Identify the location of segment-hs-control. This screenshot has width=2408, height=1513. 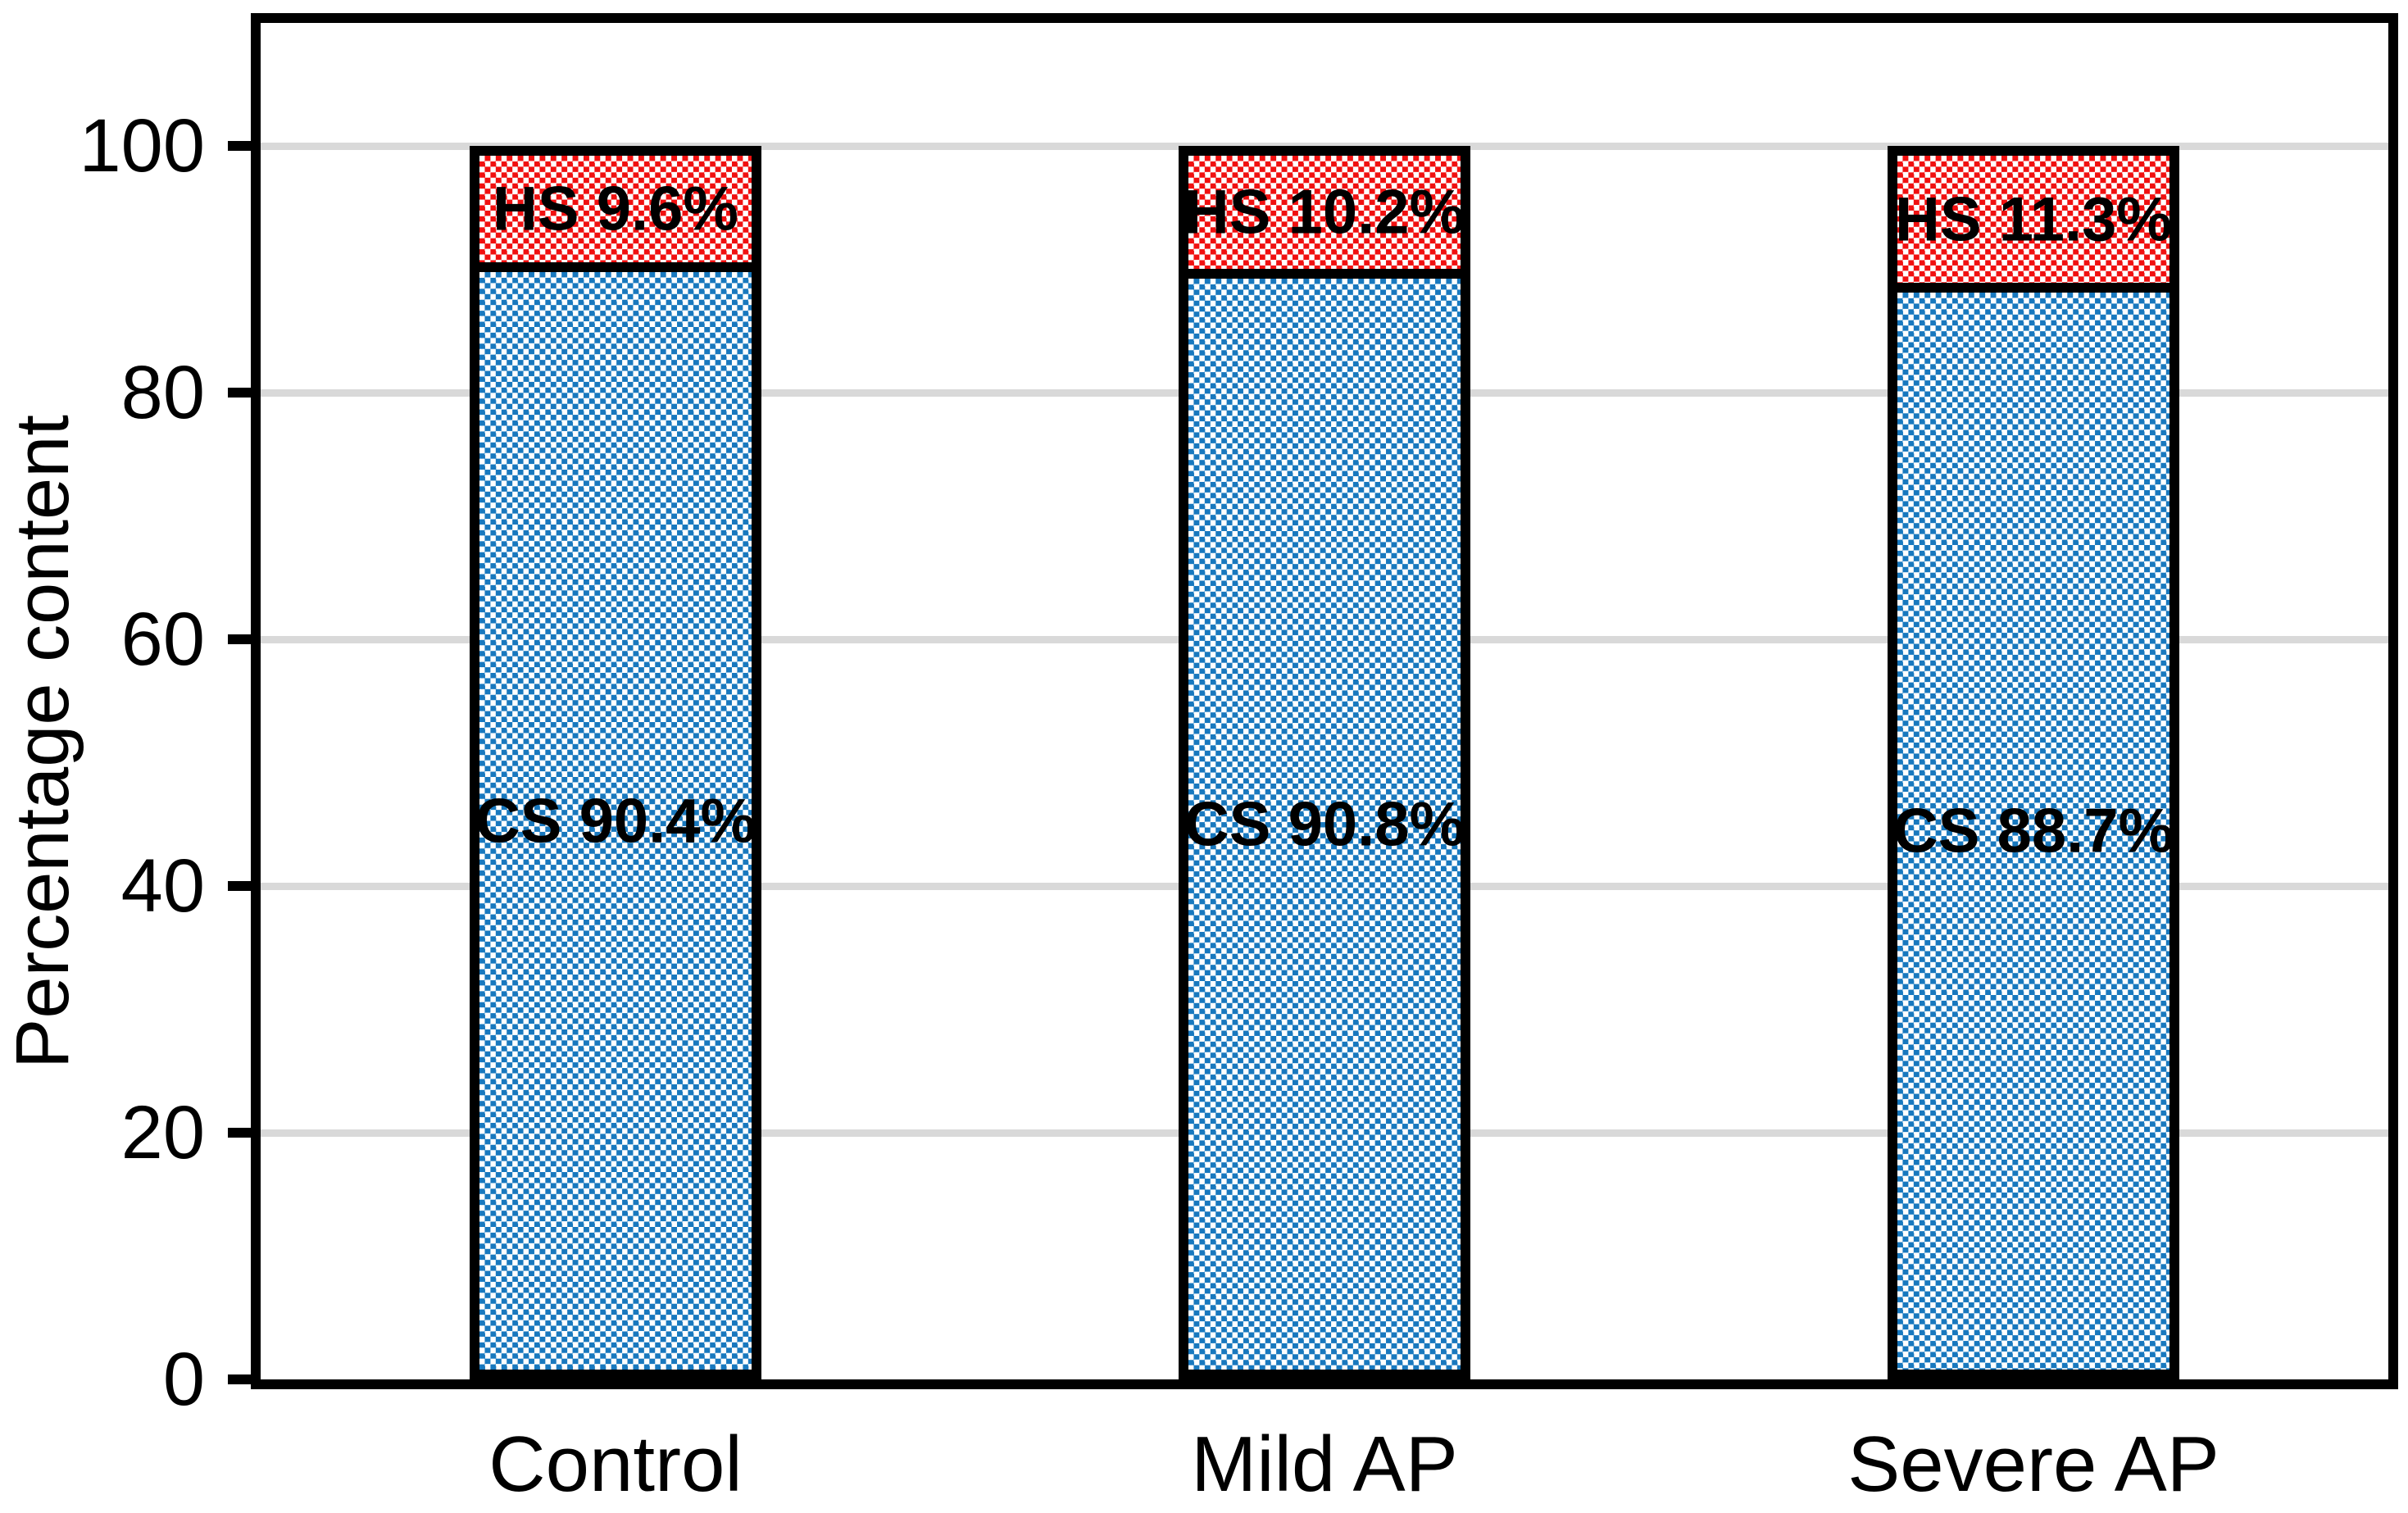
(615, 214).